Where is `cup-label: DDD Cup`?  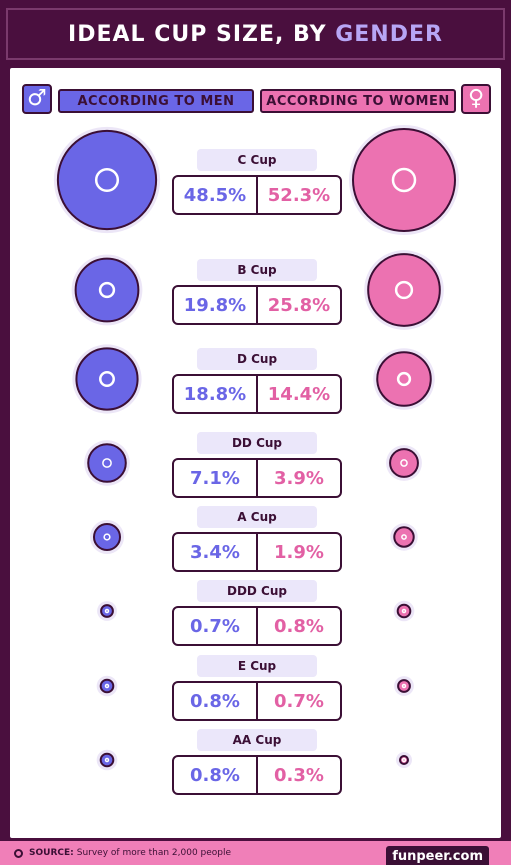
cup-label: DDD Cup is located at coordinates (257, 591).